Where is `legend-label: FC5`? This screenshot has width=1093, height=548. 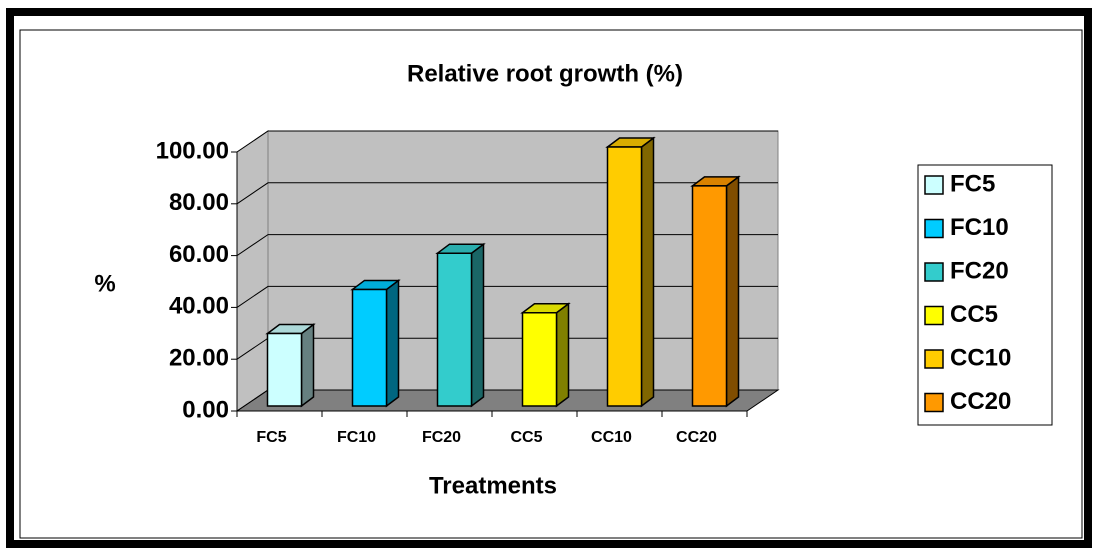
legend-label: FC5 is located at coordinates (972, 183).